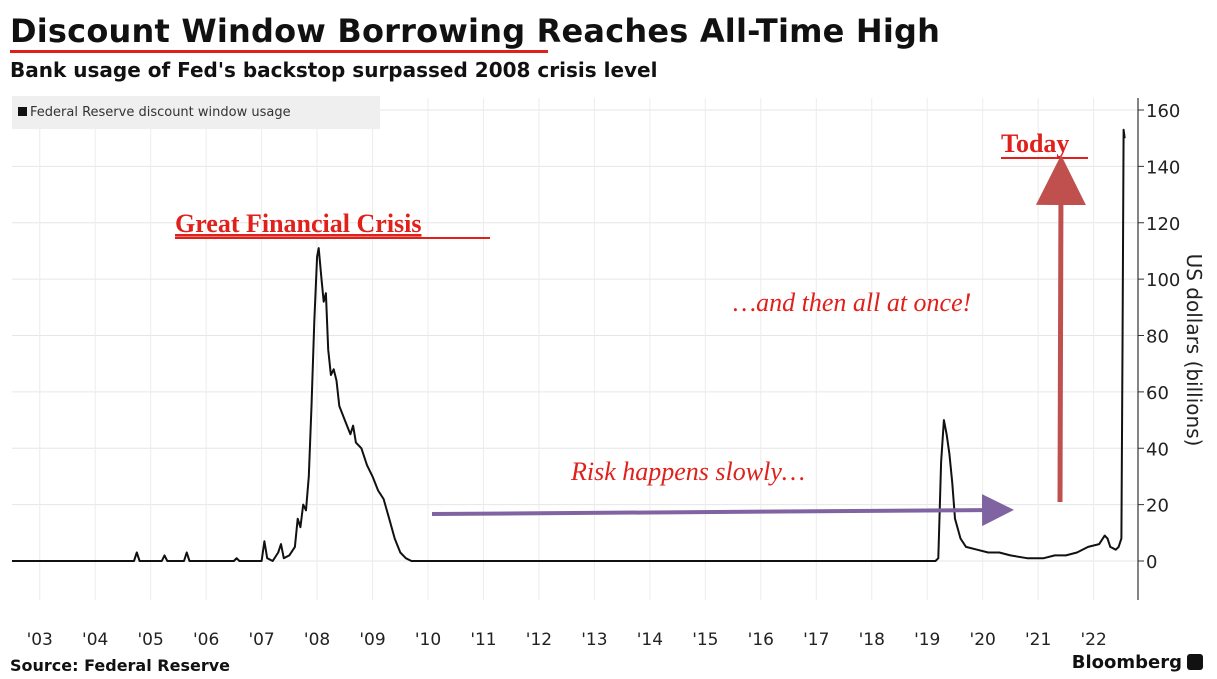  What do you see at coordinates (1093, 640) in the screenshot?
I see `x-tick-label: '22` at bounding box center [1093, 640].